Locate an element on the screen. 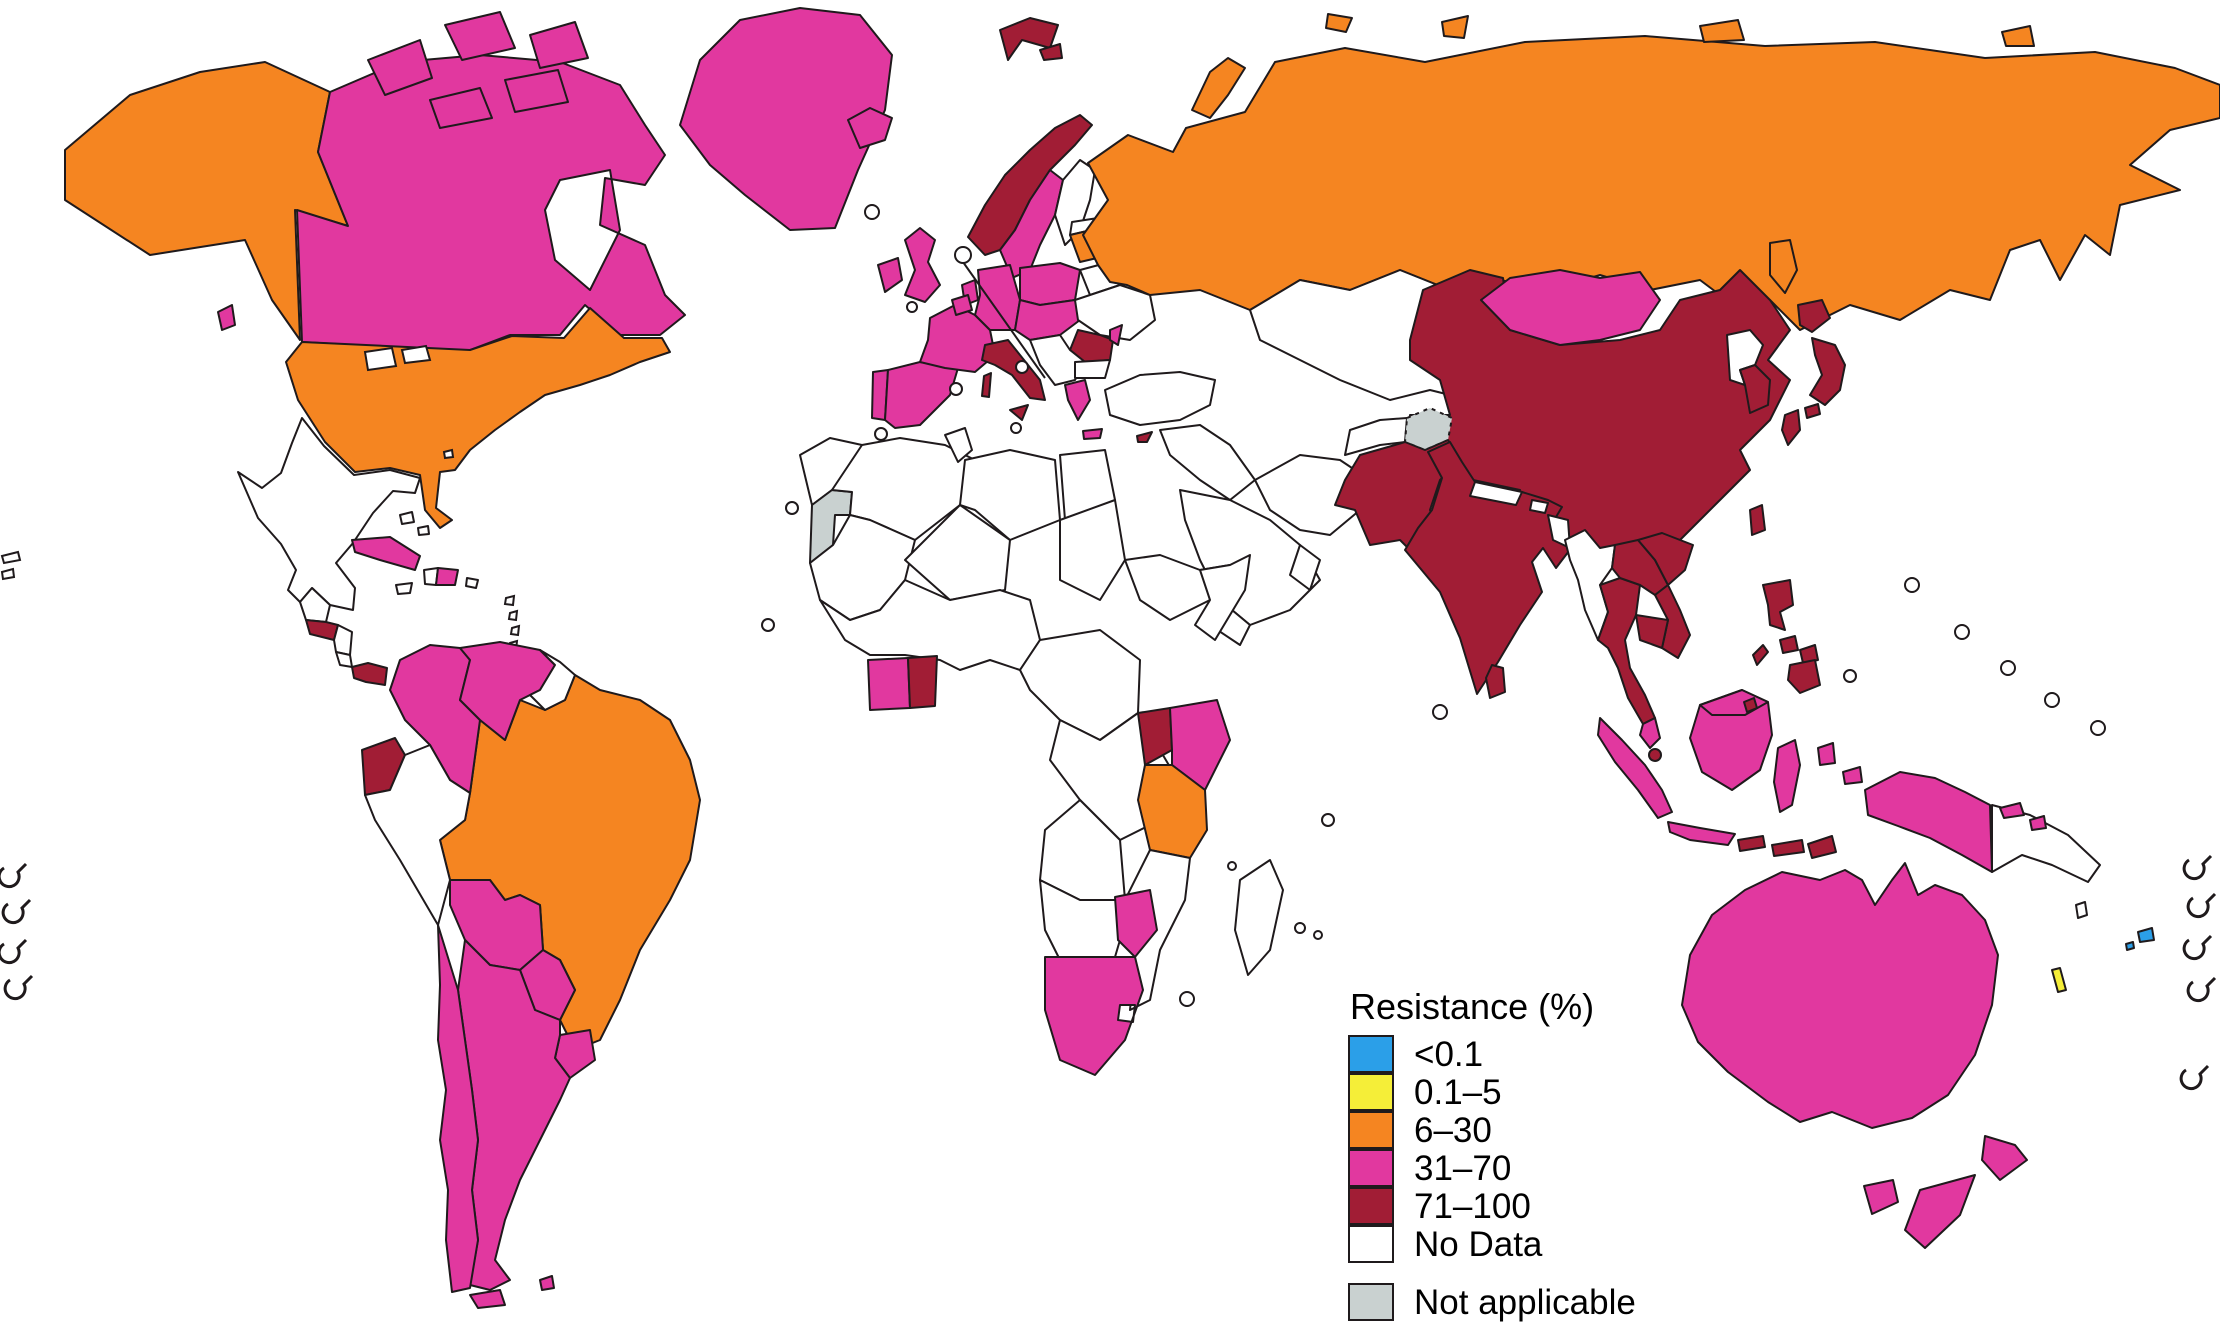  region-west-papua is located at coordinates (1928, 822).